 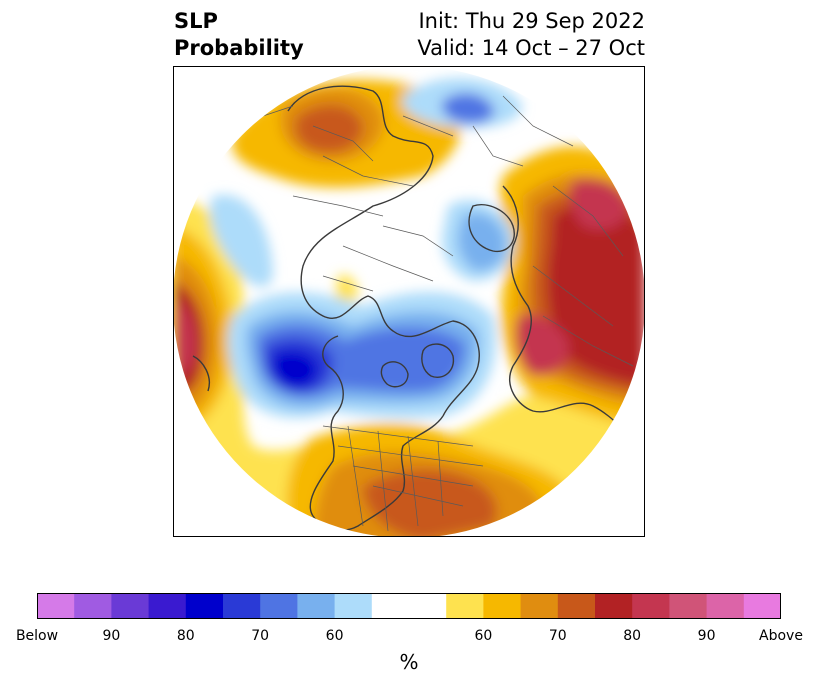 What do you see at coordinates (239, 48) in the screenshot?
I see `title-line-2: Probability` at bounding box center [239, 48].